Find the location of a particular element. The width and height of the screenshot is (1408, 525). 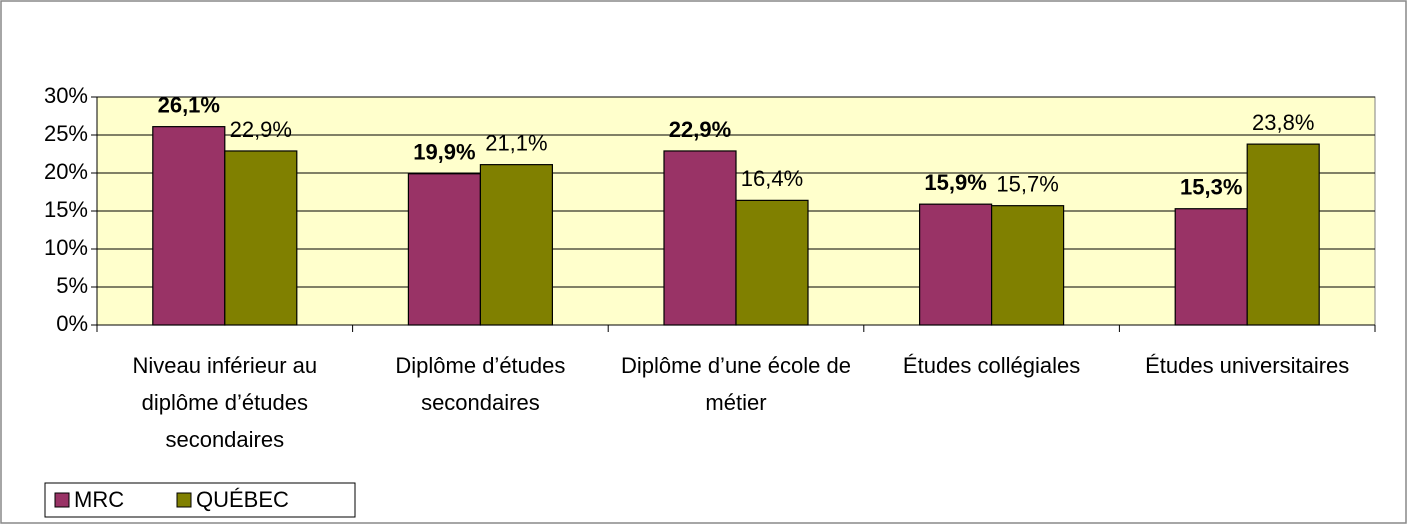

y-tick-label: 15% is located at coordinates (66, 209).